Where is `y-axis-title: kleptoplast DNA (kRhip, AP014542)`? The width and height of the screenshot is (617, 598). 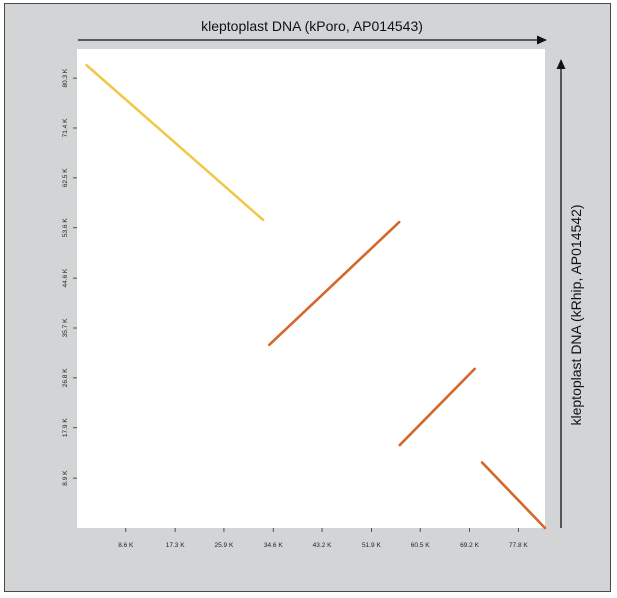
y-axis-title: kleptoplast DNA (kRhip, AP014542) is located at coordinates (576, 314).